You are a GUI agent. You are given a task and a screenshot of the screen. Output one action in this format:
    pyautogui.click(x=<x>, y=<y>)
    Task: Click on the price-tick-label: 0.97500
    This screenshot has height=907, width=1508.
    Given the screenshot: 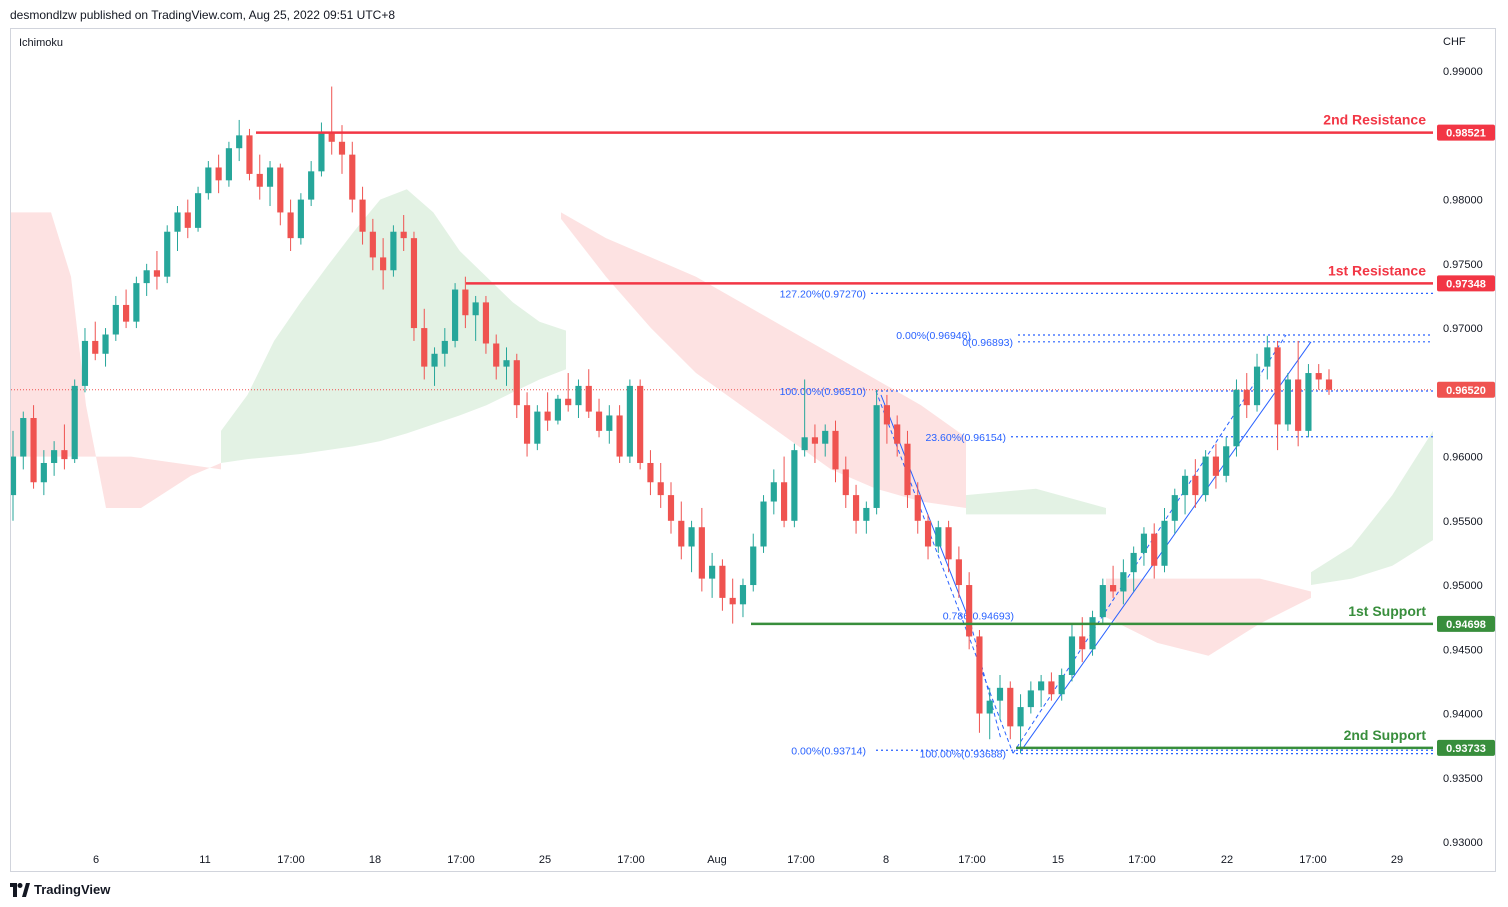 What is the action you would take?
    pyautogui.click(x=1463, y=265)
    